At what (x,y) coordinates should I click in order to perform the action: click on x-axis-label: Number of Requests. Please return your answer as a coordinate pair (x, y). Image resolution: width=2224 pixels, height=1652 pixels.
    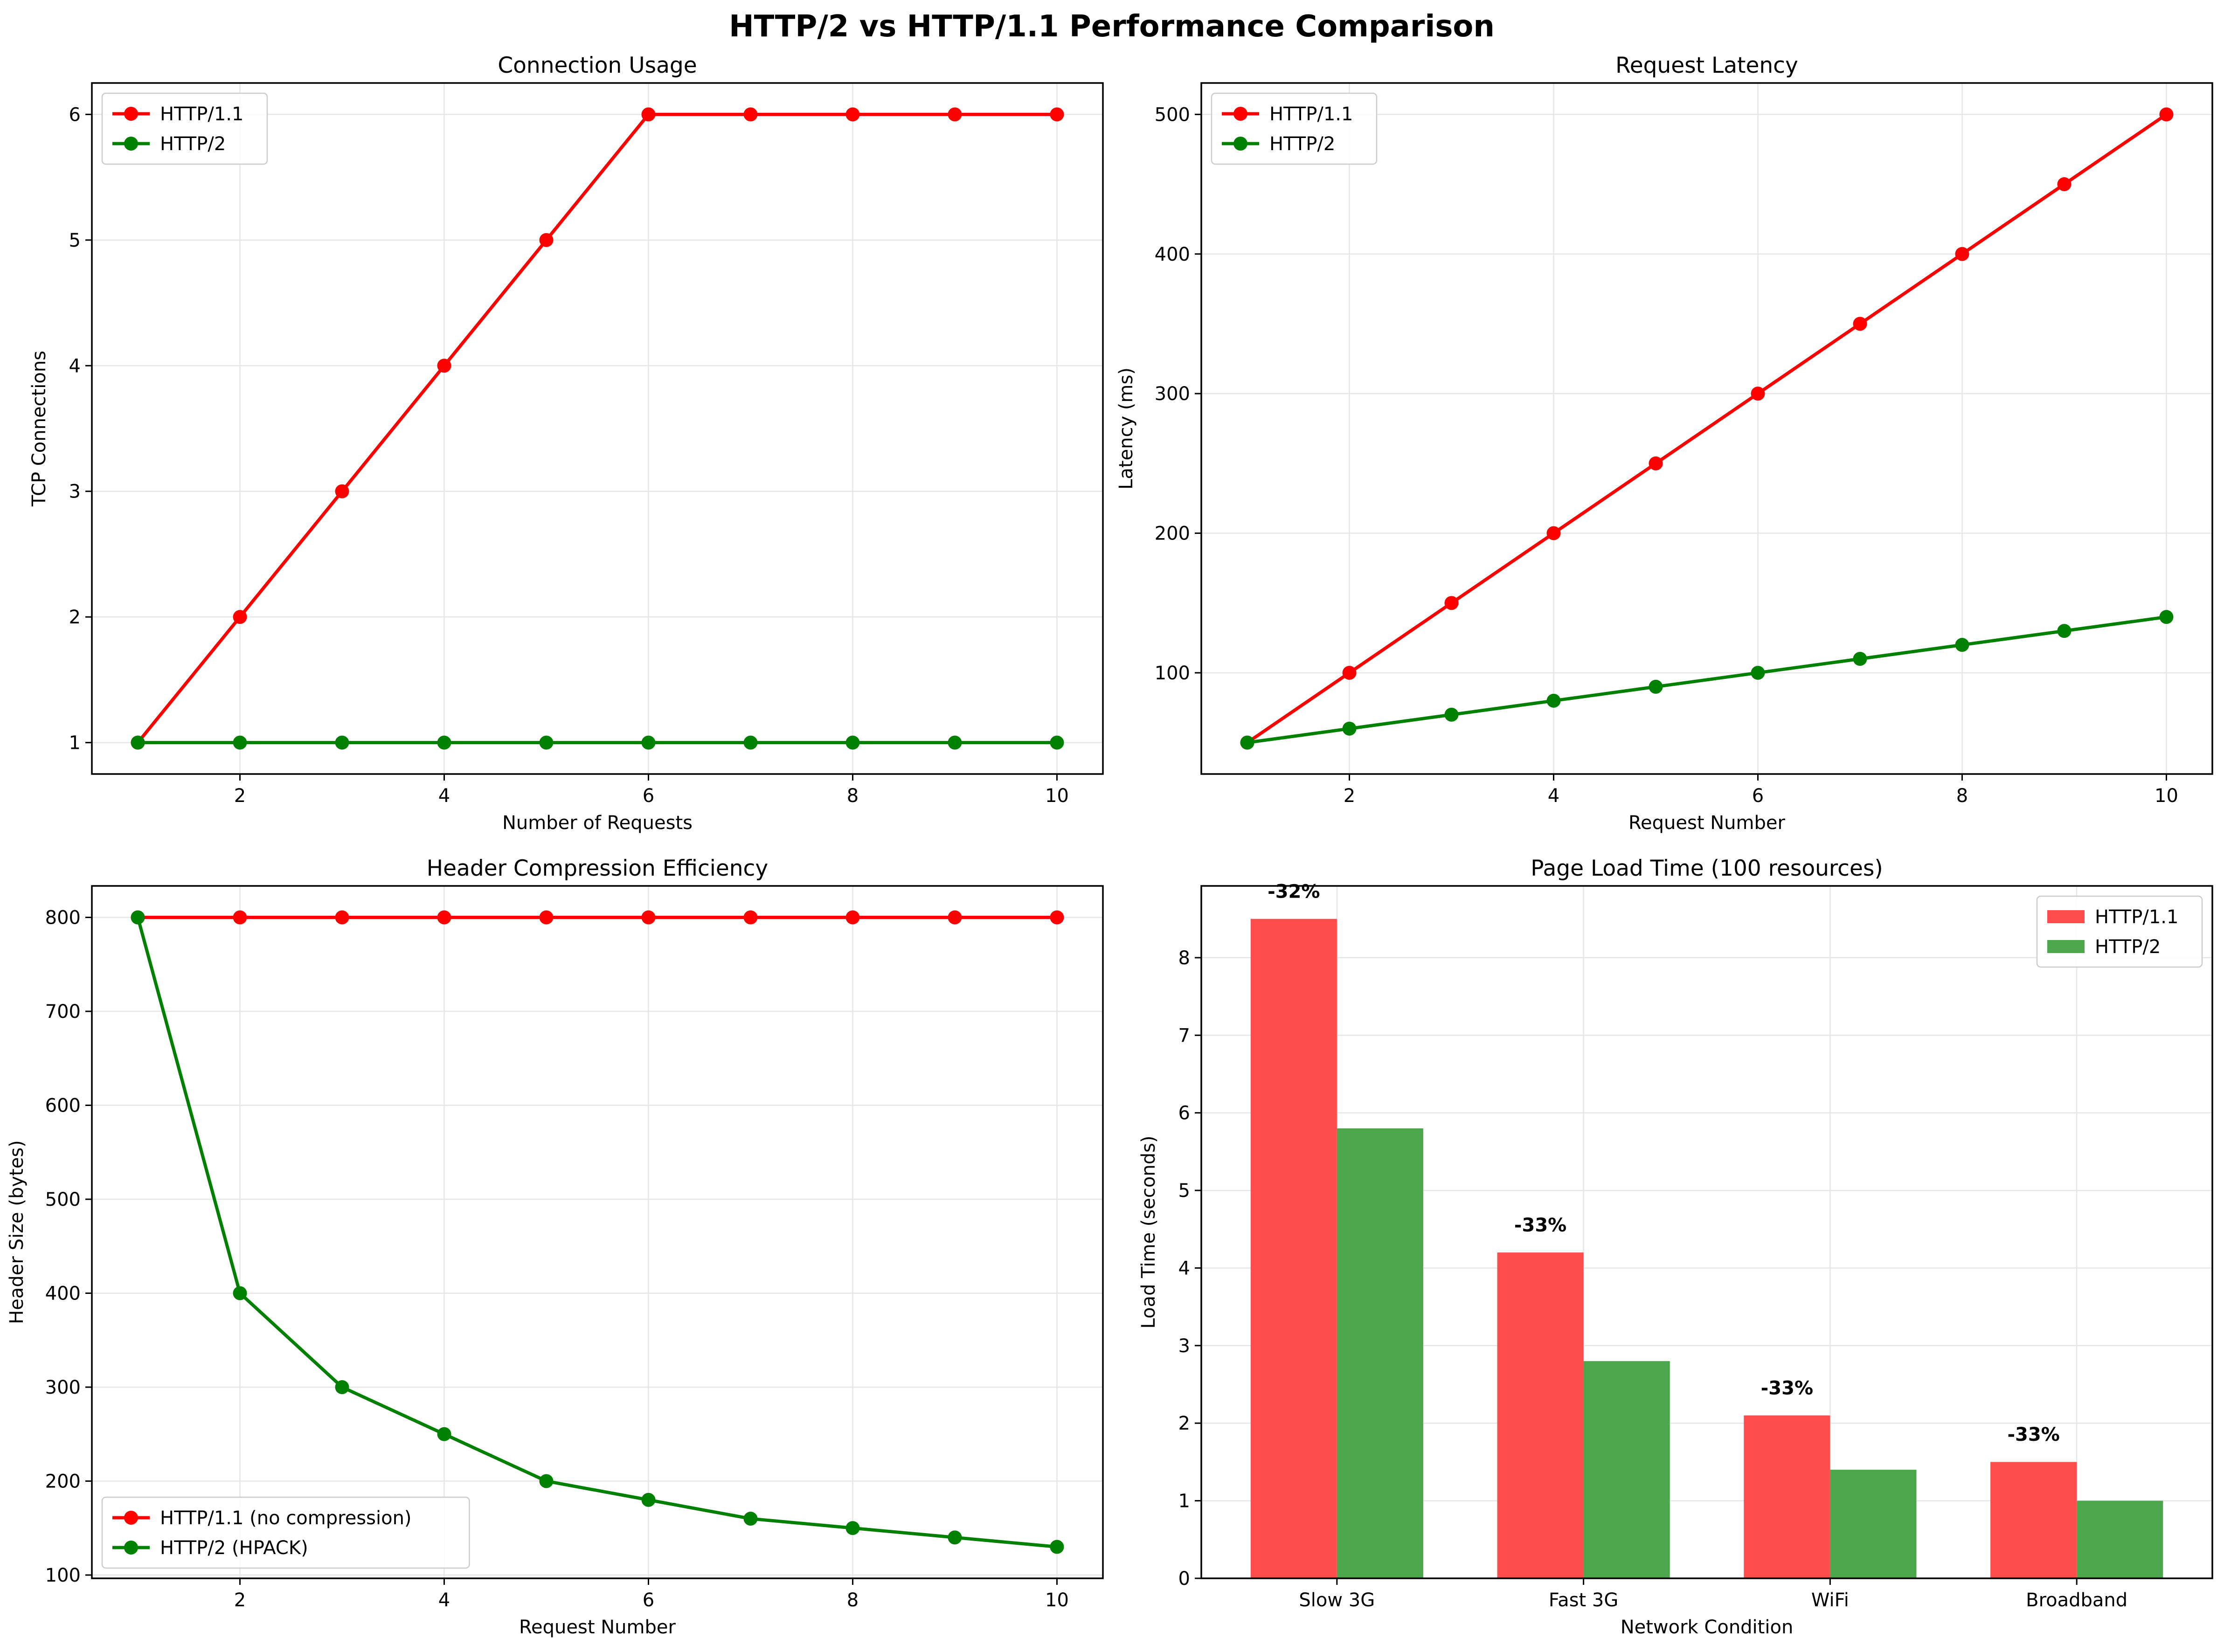
    Looking at the image, I should click on (597, 823).